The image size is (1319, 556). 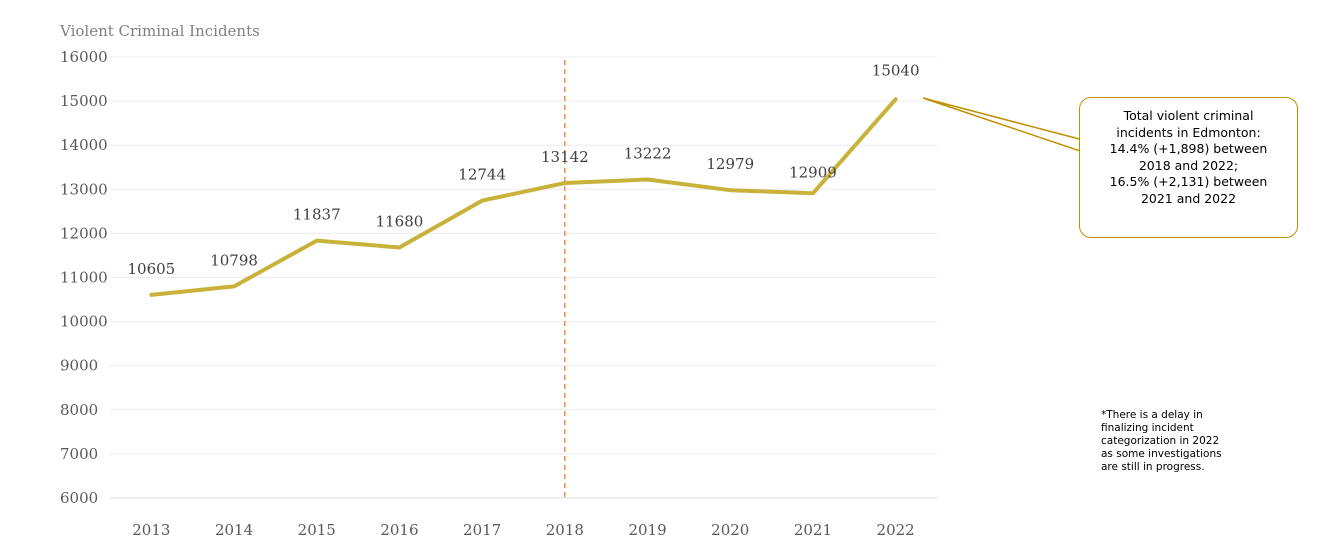 What do you see at coordinates (896, 70) in the screenshot?
I see `data-label: 15040` at bounding box center [896, 70].